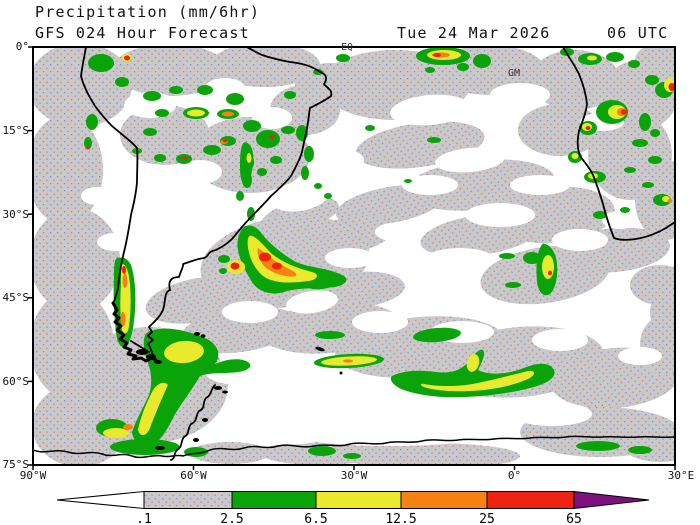 This screenshot has width=700, height=525. I want to click on island-south-georgia, so click(320, 349).